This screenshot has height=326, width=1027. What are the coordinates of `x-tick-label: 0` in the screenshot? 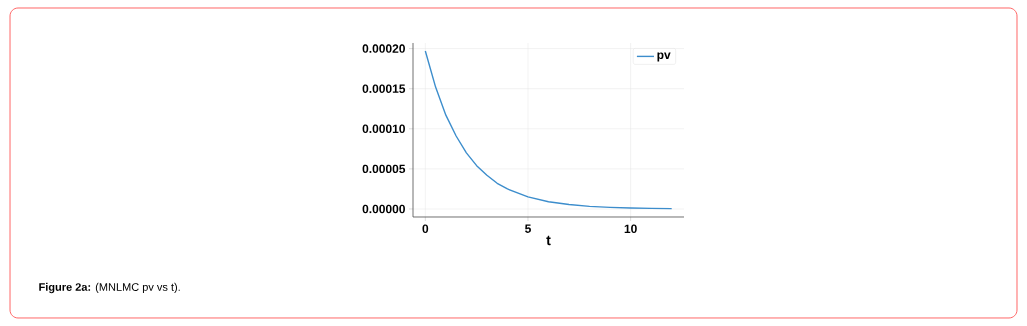 It's located at (425, 229).